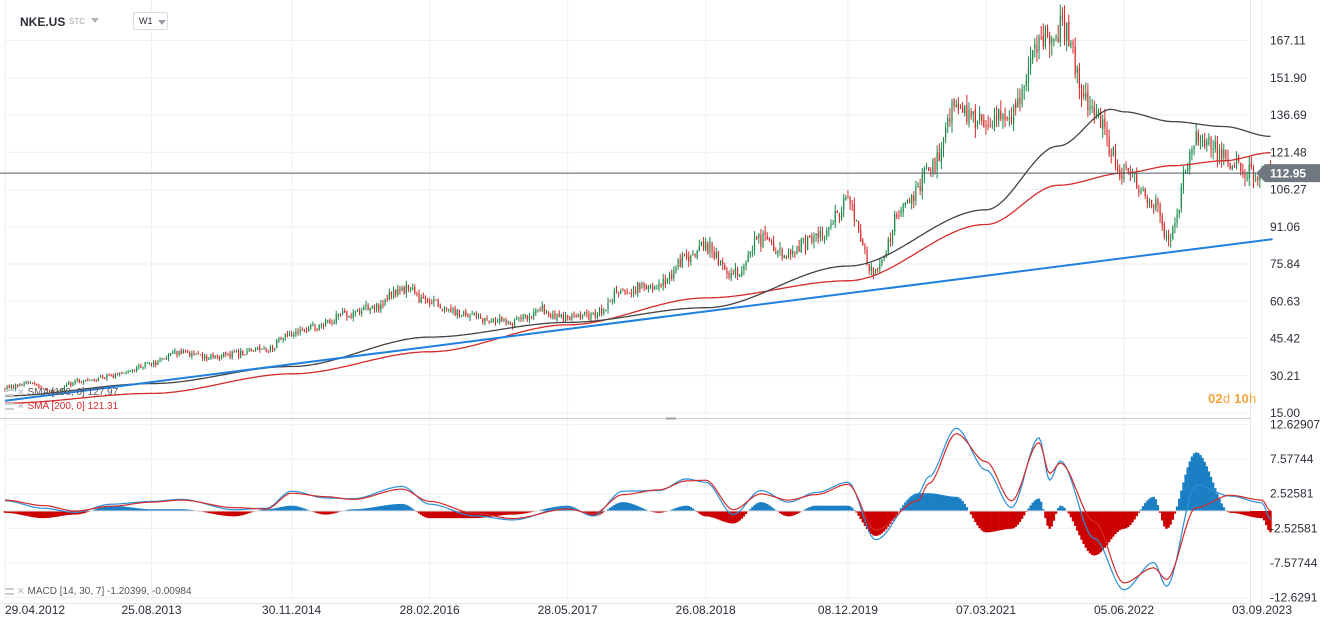 The height and width of the screenshot is (627, 1330). I want to click on x-tick-label: 05.06.2022, so click(1124, 610).